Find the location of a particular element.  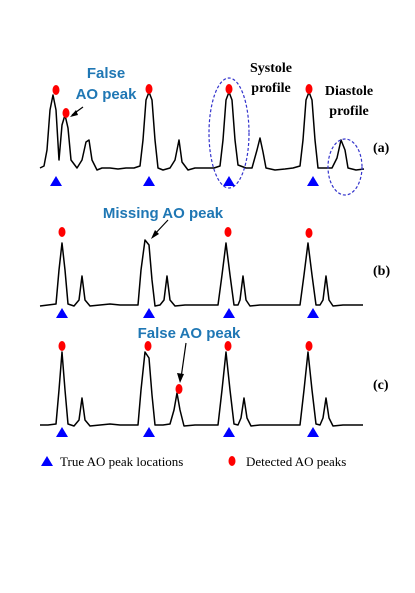

false-peak-label-a-line1: False is located at coordinates (106, 73).